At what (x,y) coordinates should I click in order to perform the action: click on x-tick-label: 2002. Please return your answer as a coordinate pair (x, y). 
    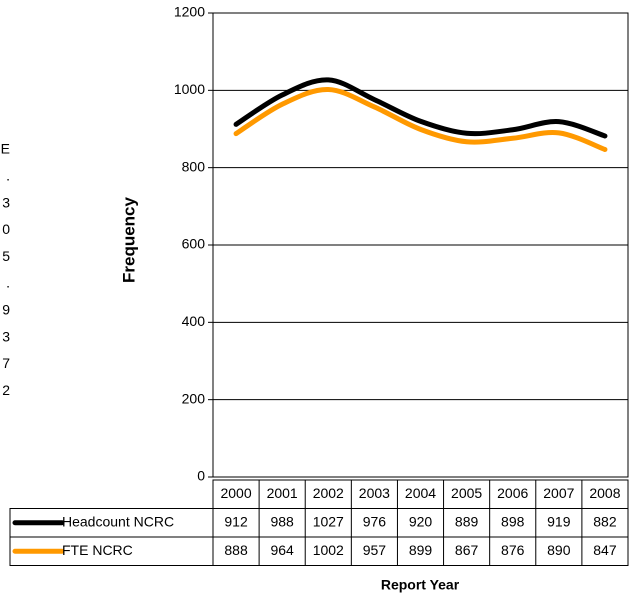
    Looking at the image, I should click on (328, 493).